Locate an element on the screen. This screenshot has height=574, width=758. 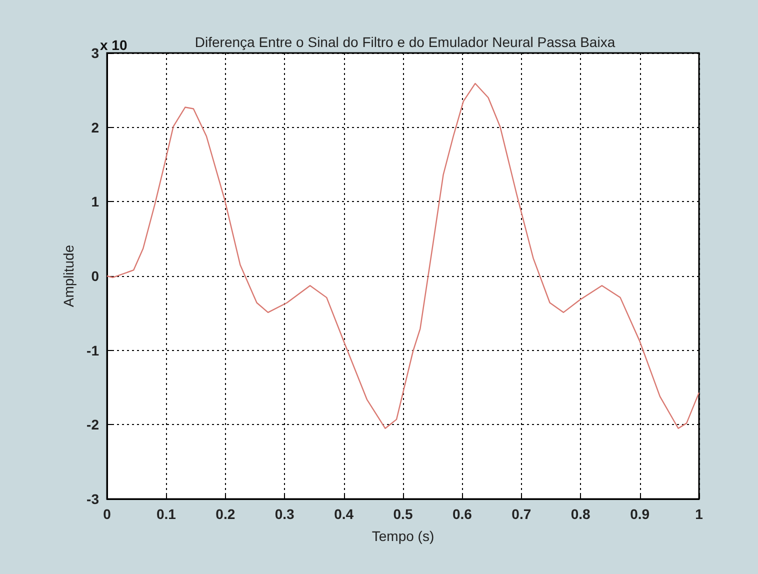
x-tick-label: 0.9 is located at coordinates (640, 514).